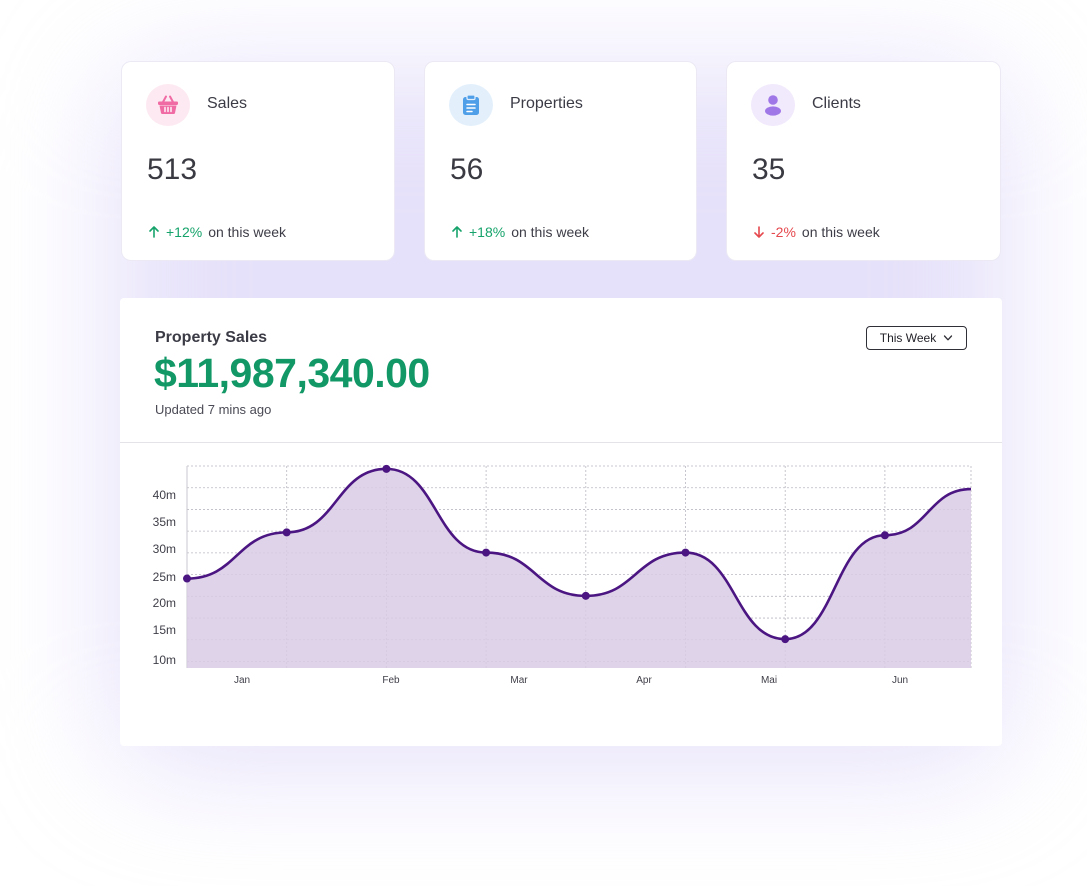  What do you see at coordinates (536, 554) in the screenshot?
I see `chart-points` at bounding box center [536, 554].